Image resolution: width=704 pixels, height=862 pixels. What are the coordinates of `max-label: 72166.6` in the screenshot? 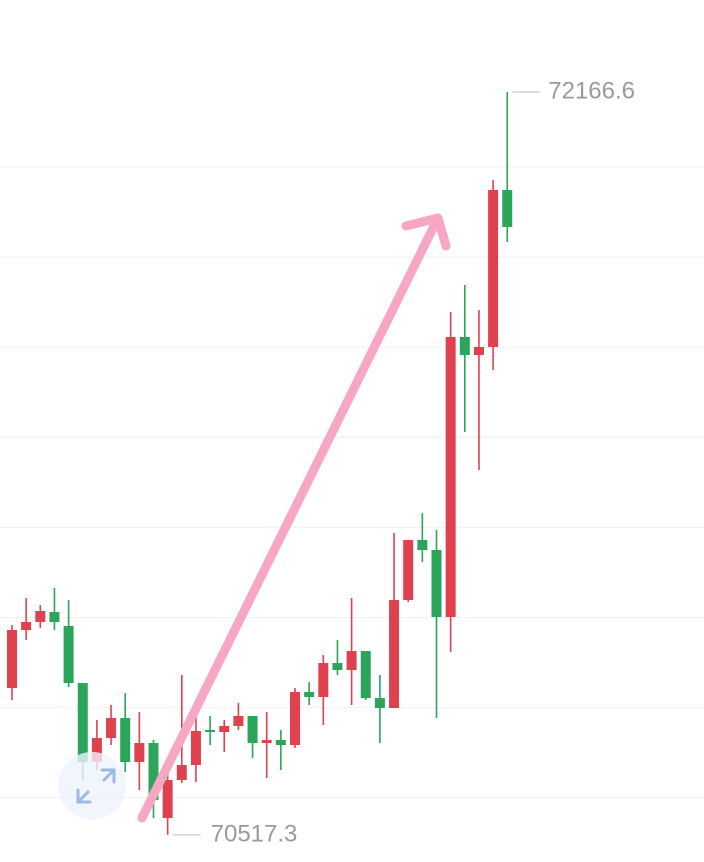 It's located at (591, 90).